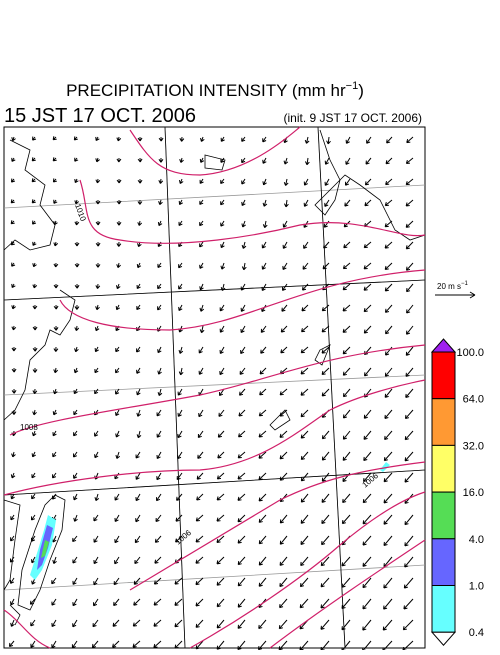 This screenshot has height=655, width=500. Describe the element at coordinates (457, 492) in the screenshot. I see `colorbar: 100.0 64.0 32.0 16.0 4.0 1.0 0.4` at that location.